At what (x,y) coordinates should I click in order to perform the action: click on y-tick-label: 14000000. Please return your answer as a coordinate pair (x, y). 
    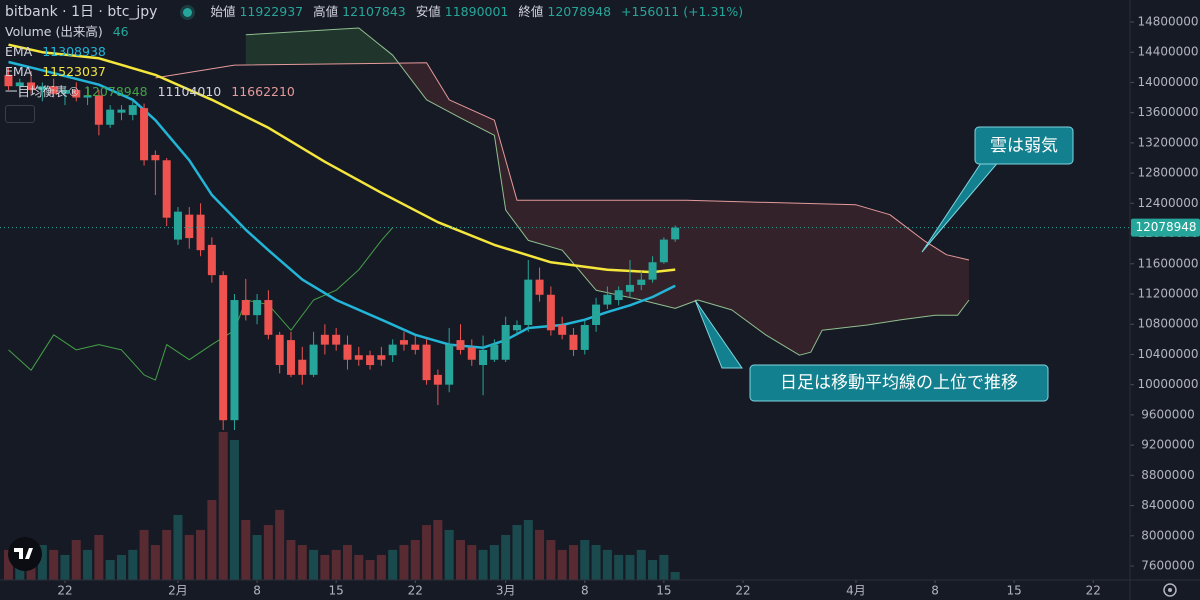
    Looking at the image, I should click on (1167, 82).